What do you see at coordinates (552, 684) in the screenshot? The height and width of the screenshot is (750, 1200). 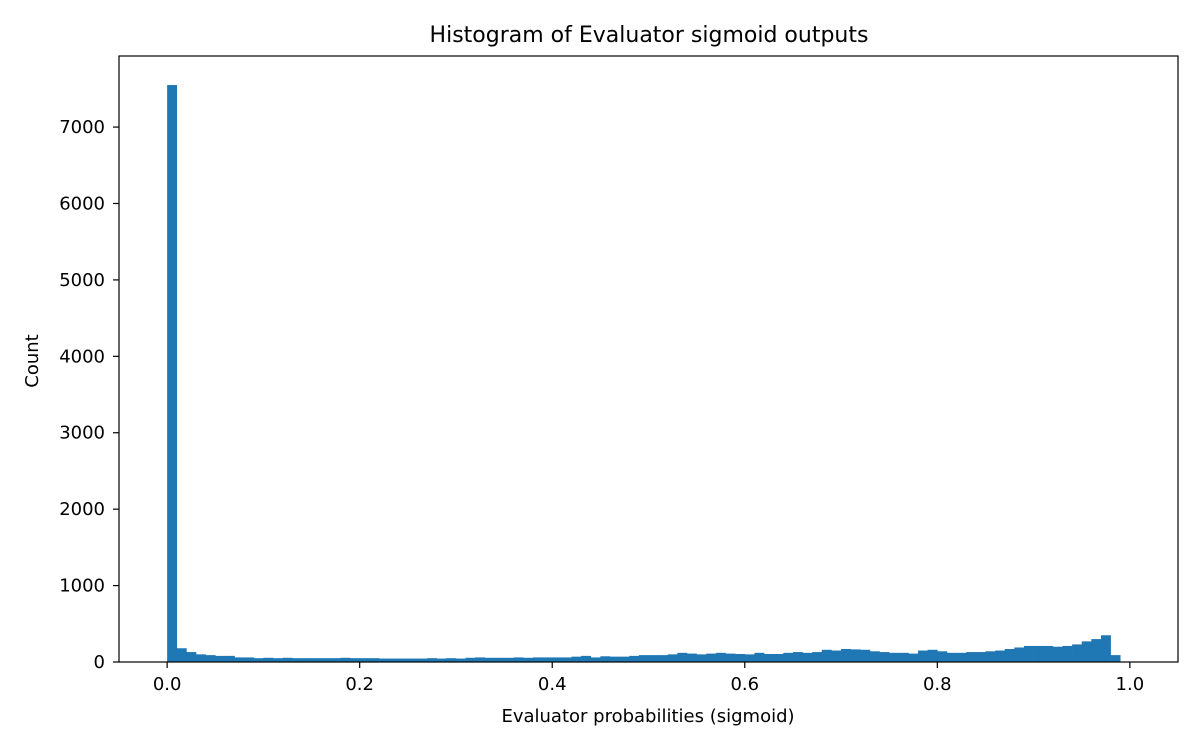 I see `x-tick-label: 0.4` at bounding box center [552, 684].